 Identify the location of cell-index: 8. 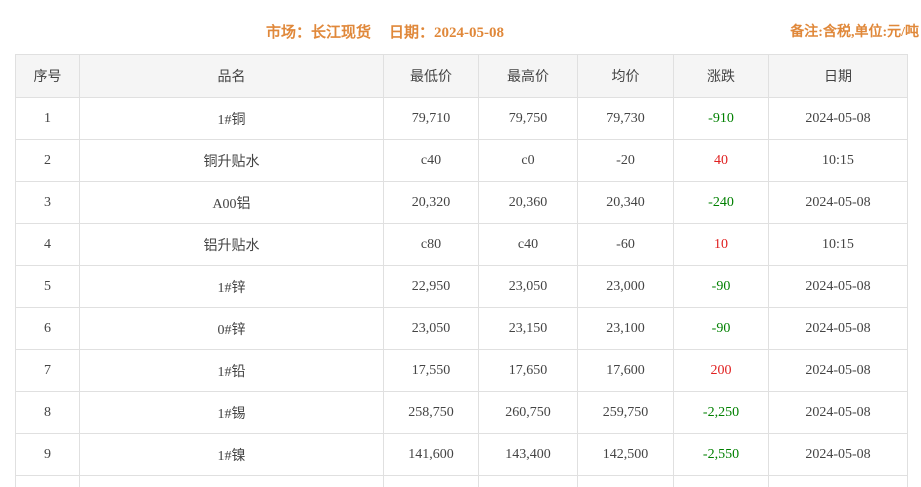
(47, 412).